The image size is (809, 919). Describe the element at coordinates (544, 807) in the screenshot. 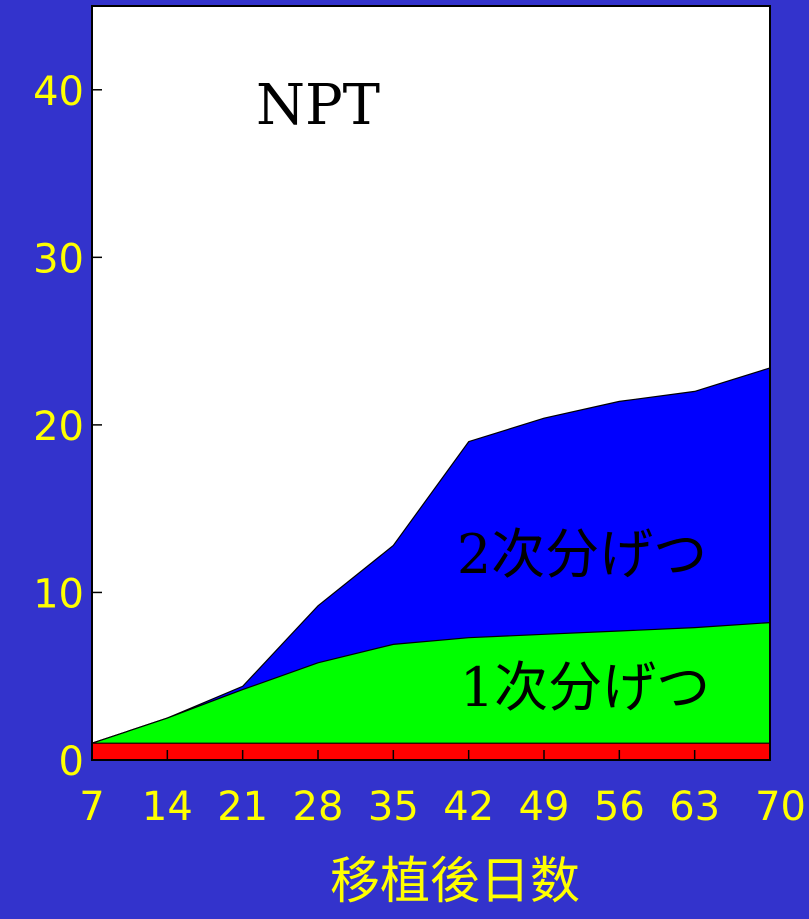

I see `x-tick-label: 49` at that location.